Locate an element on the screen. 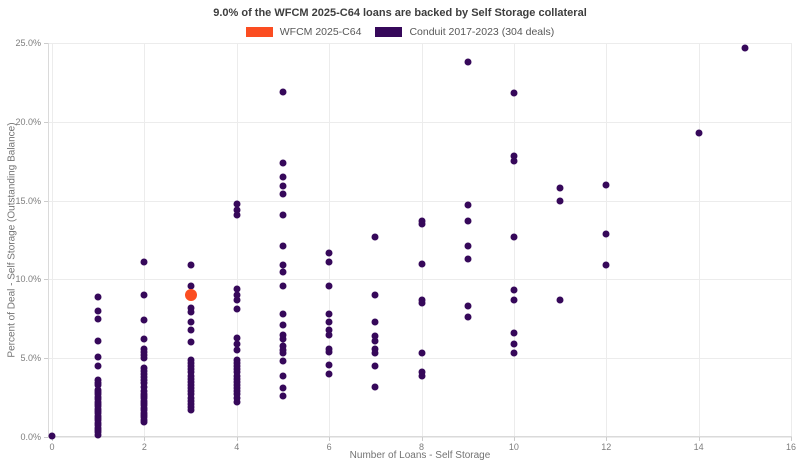  x-tick-label: 6 is located at coordinates (329, 447).